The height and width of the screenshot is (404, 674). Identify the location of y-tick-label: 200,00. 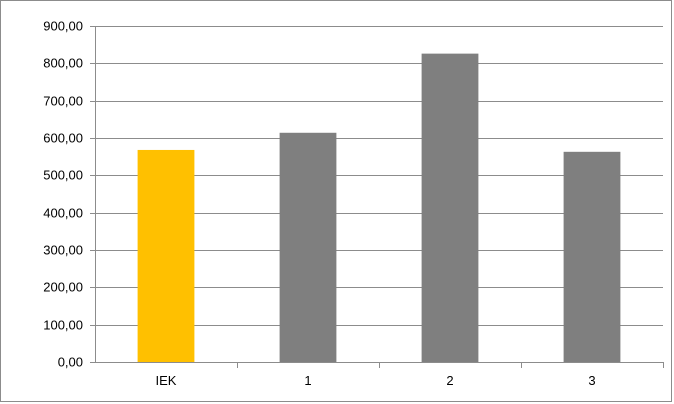
(63, 287).